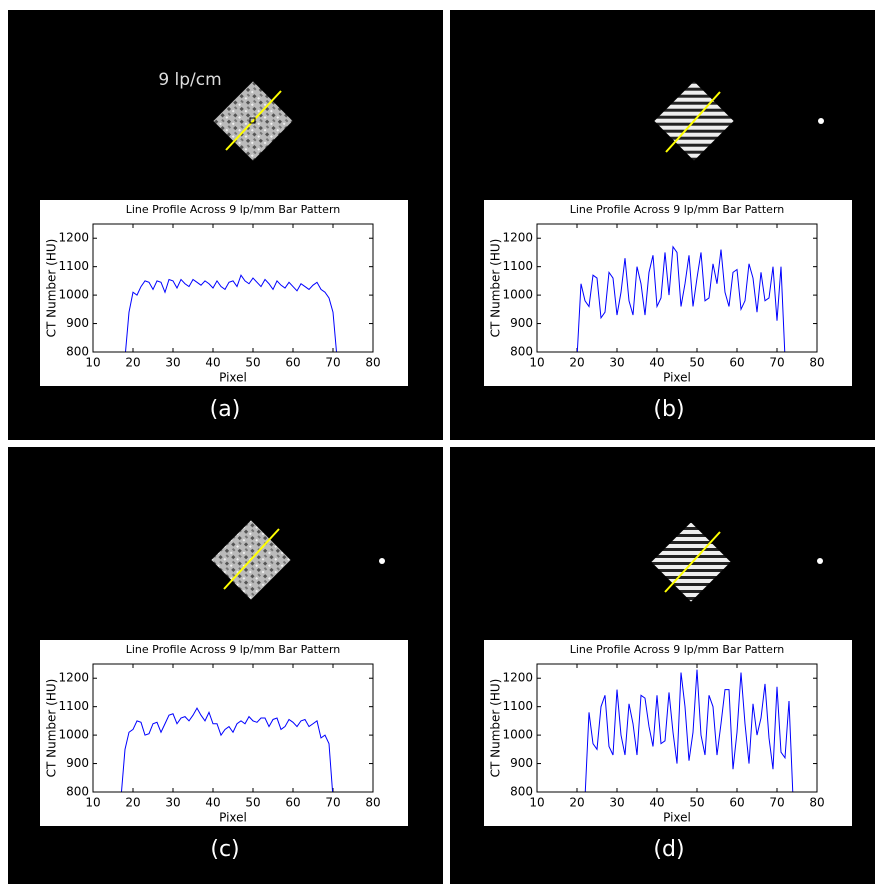  I want to click on annotation: 9 lp/cm, so click(189, 80).